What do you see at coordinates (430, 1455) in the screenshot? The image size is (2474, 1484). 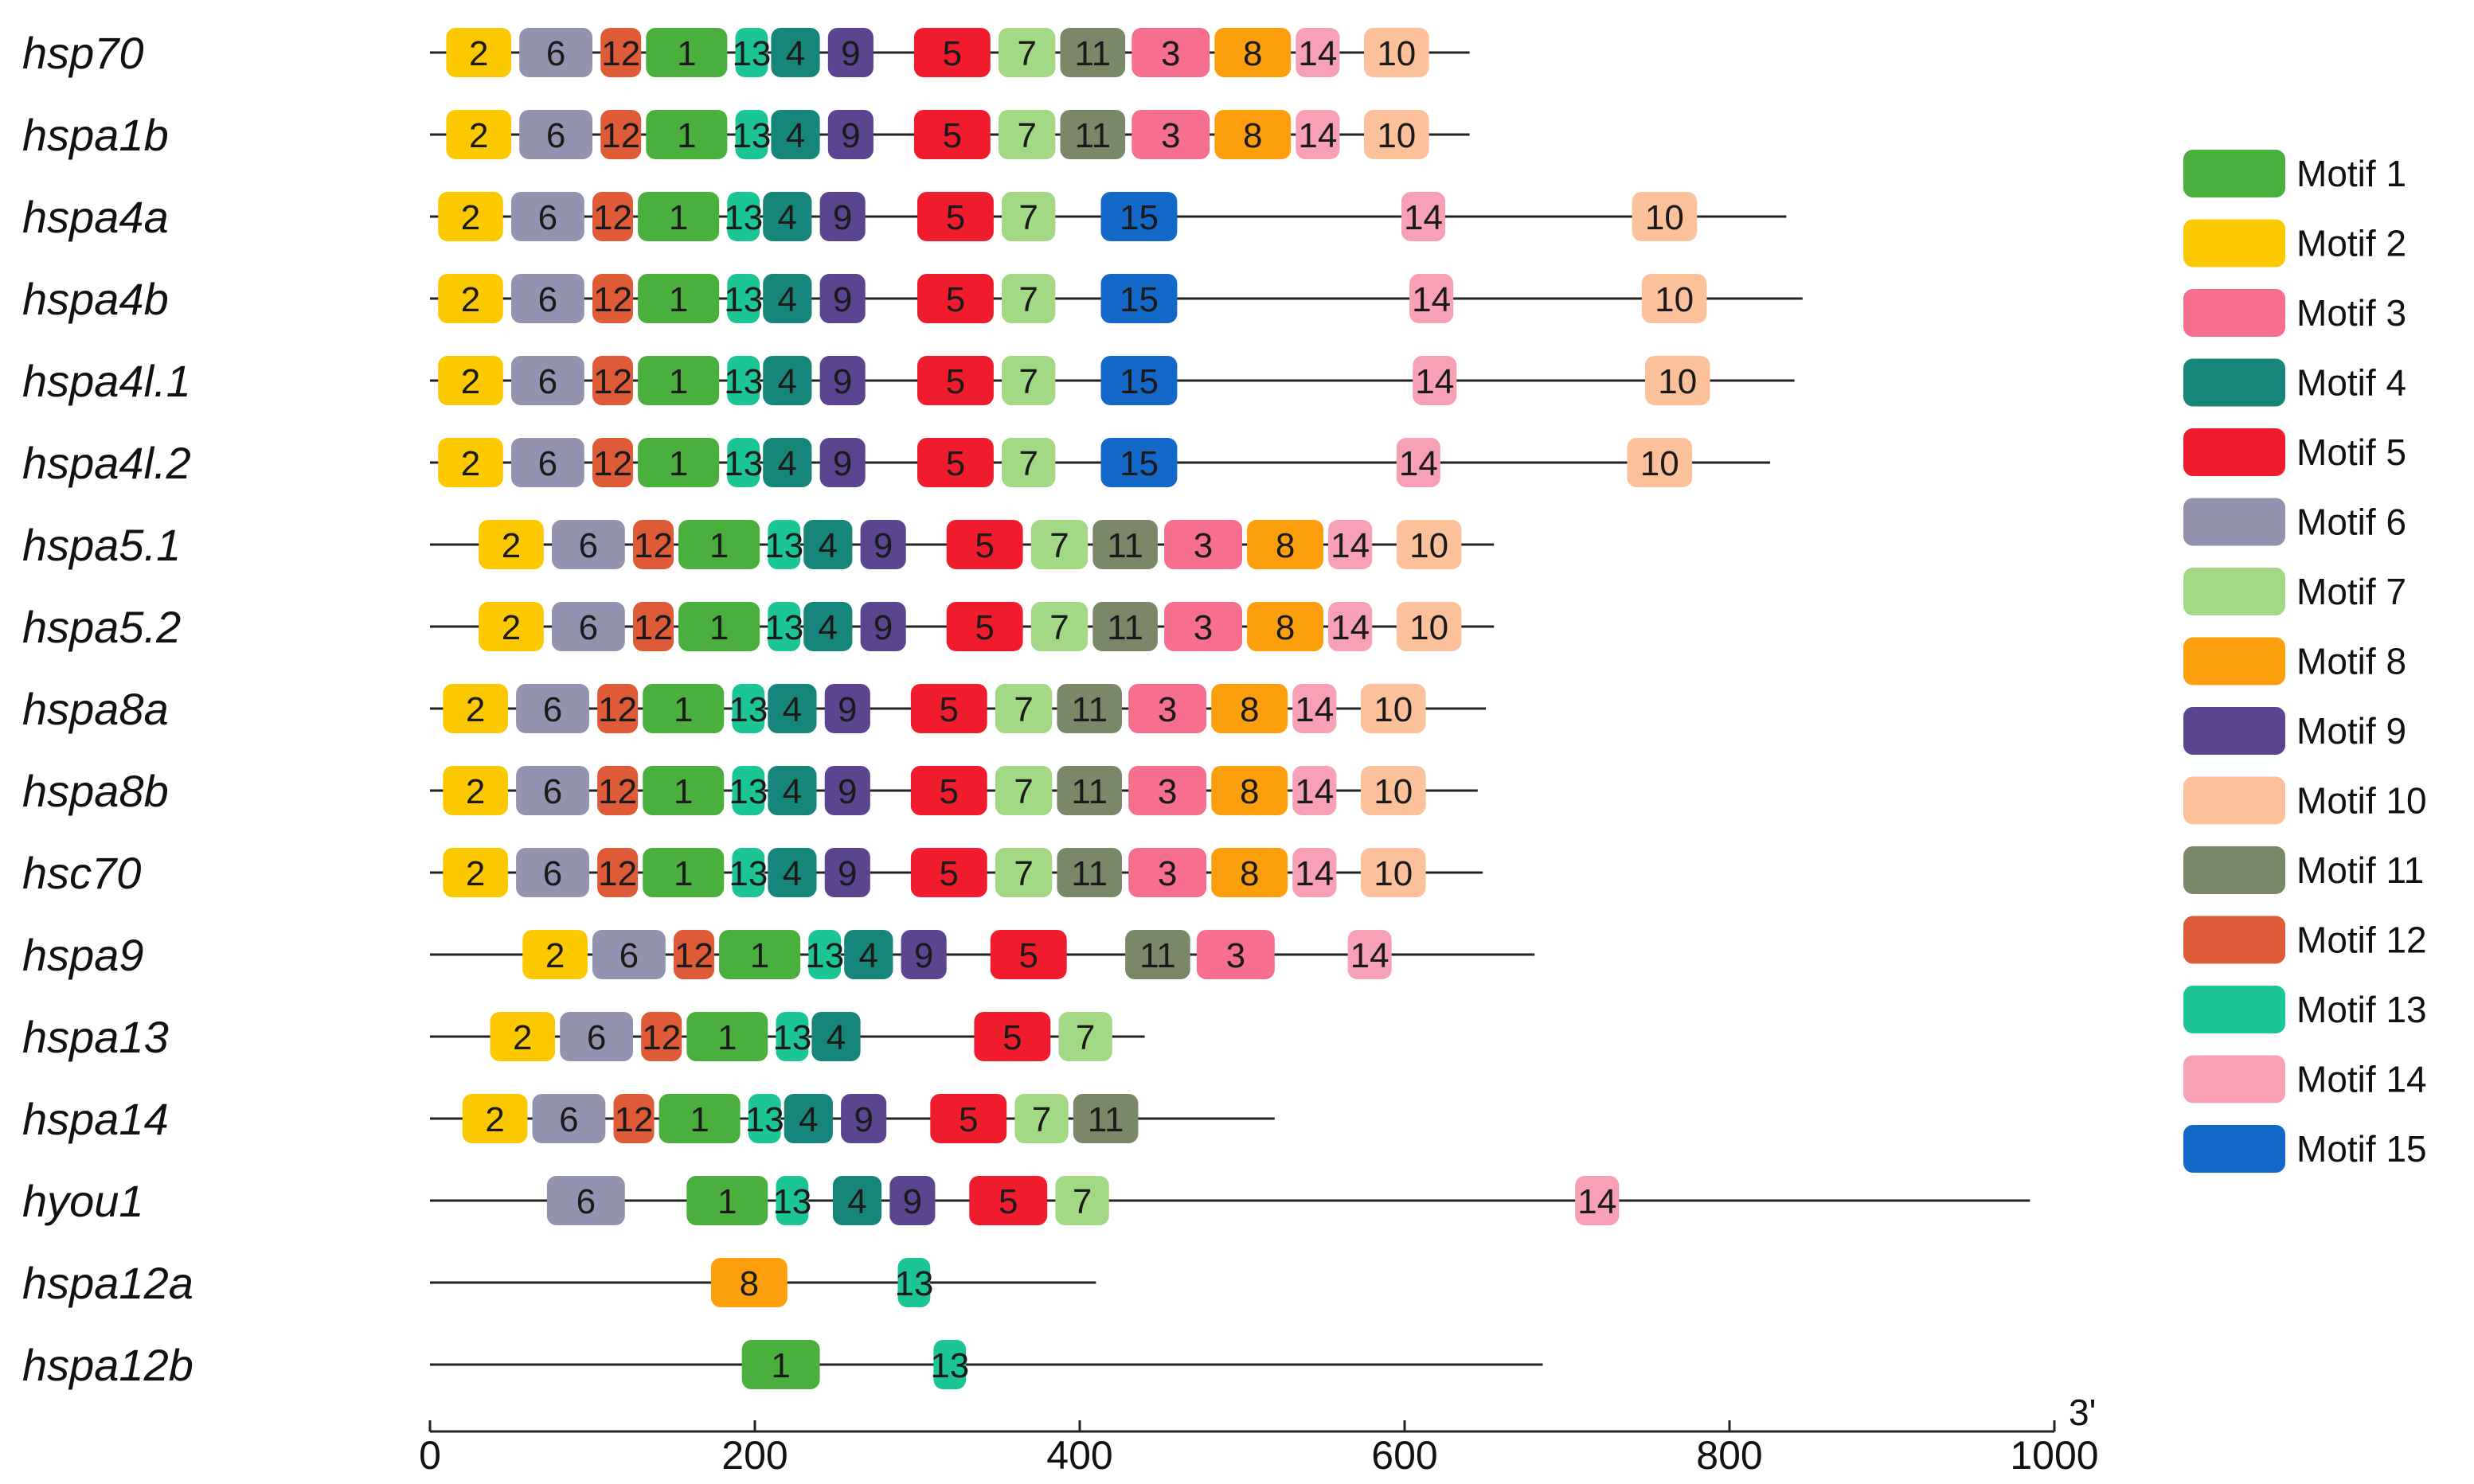 I see `axis-tick-label: 0` at bounding box center [430, 1455].